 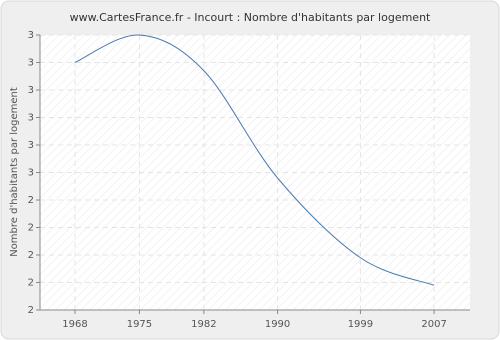 I want to click on x-tick-label: 2007, so click(x=433, y=324).